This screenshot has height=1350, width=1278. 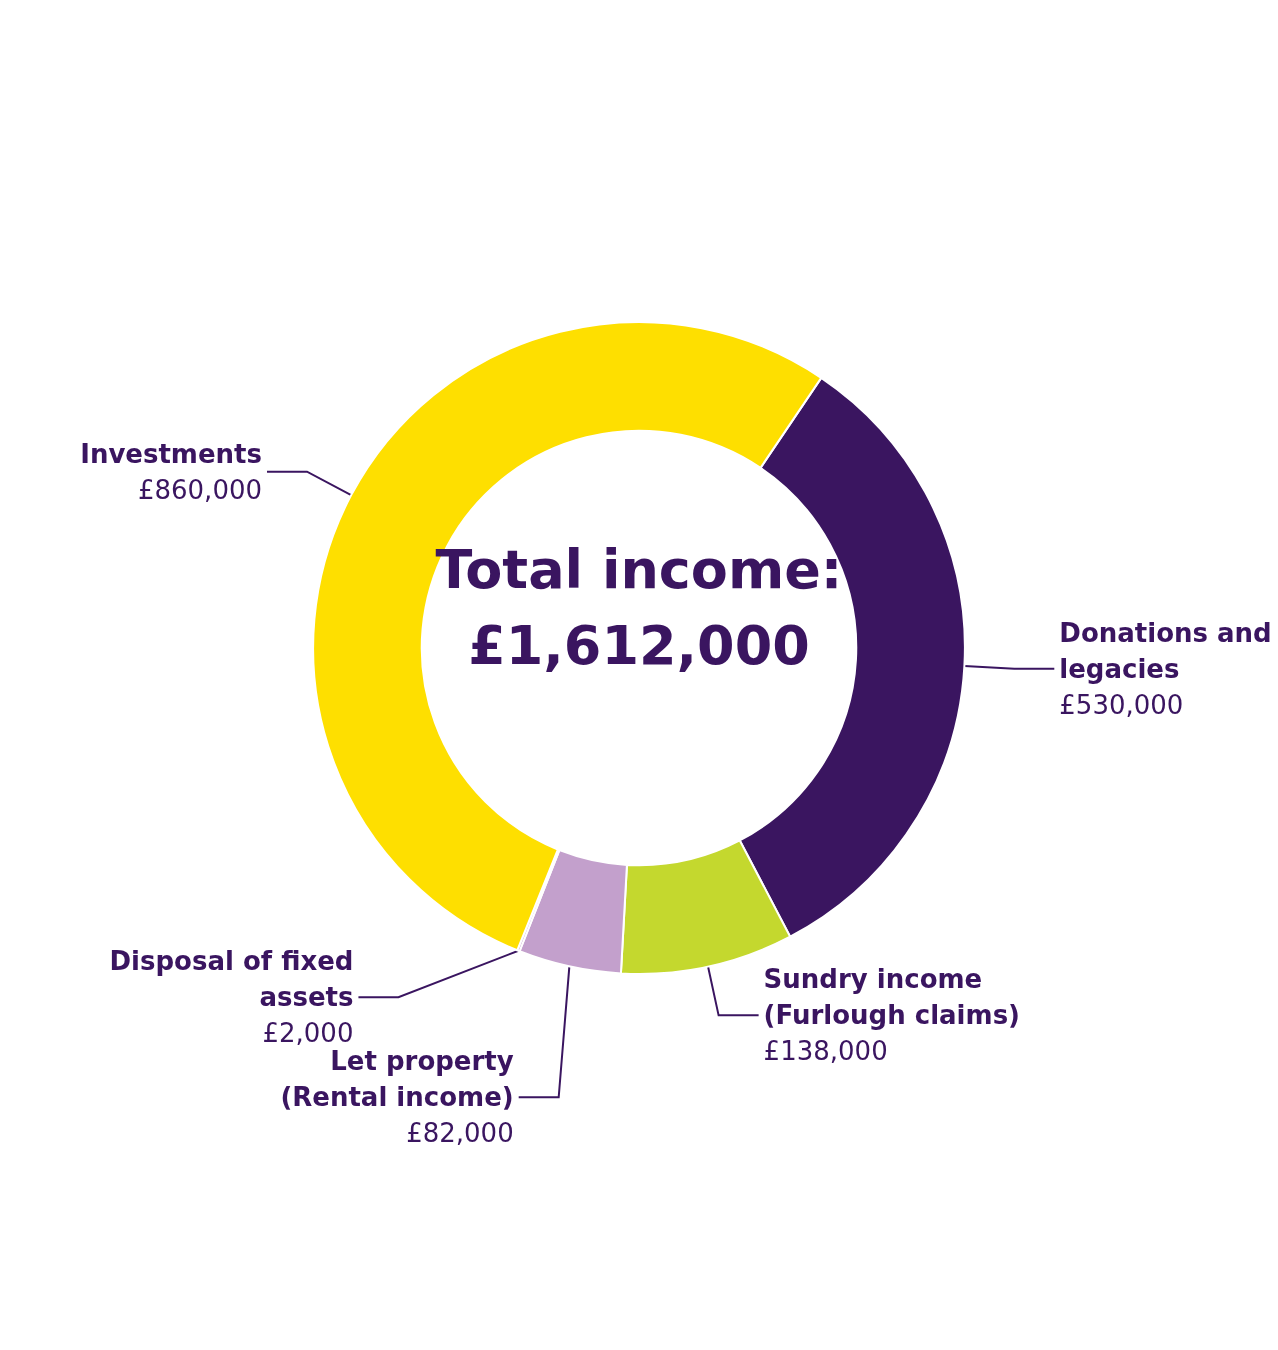 What do you see at coordinates (460, 1133) in the screenshot?
I see `data-label: £82,000` at bounding box center [460, 1133].